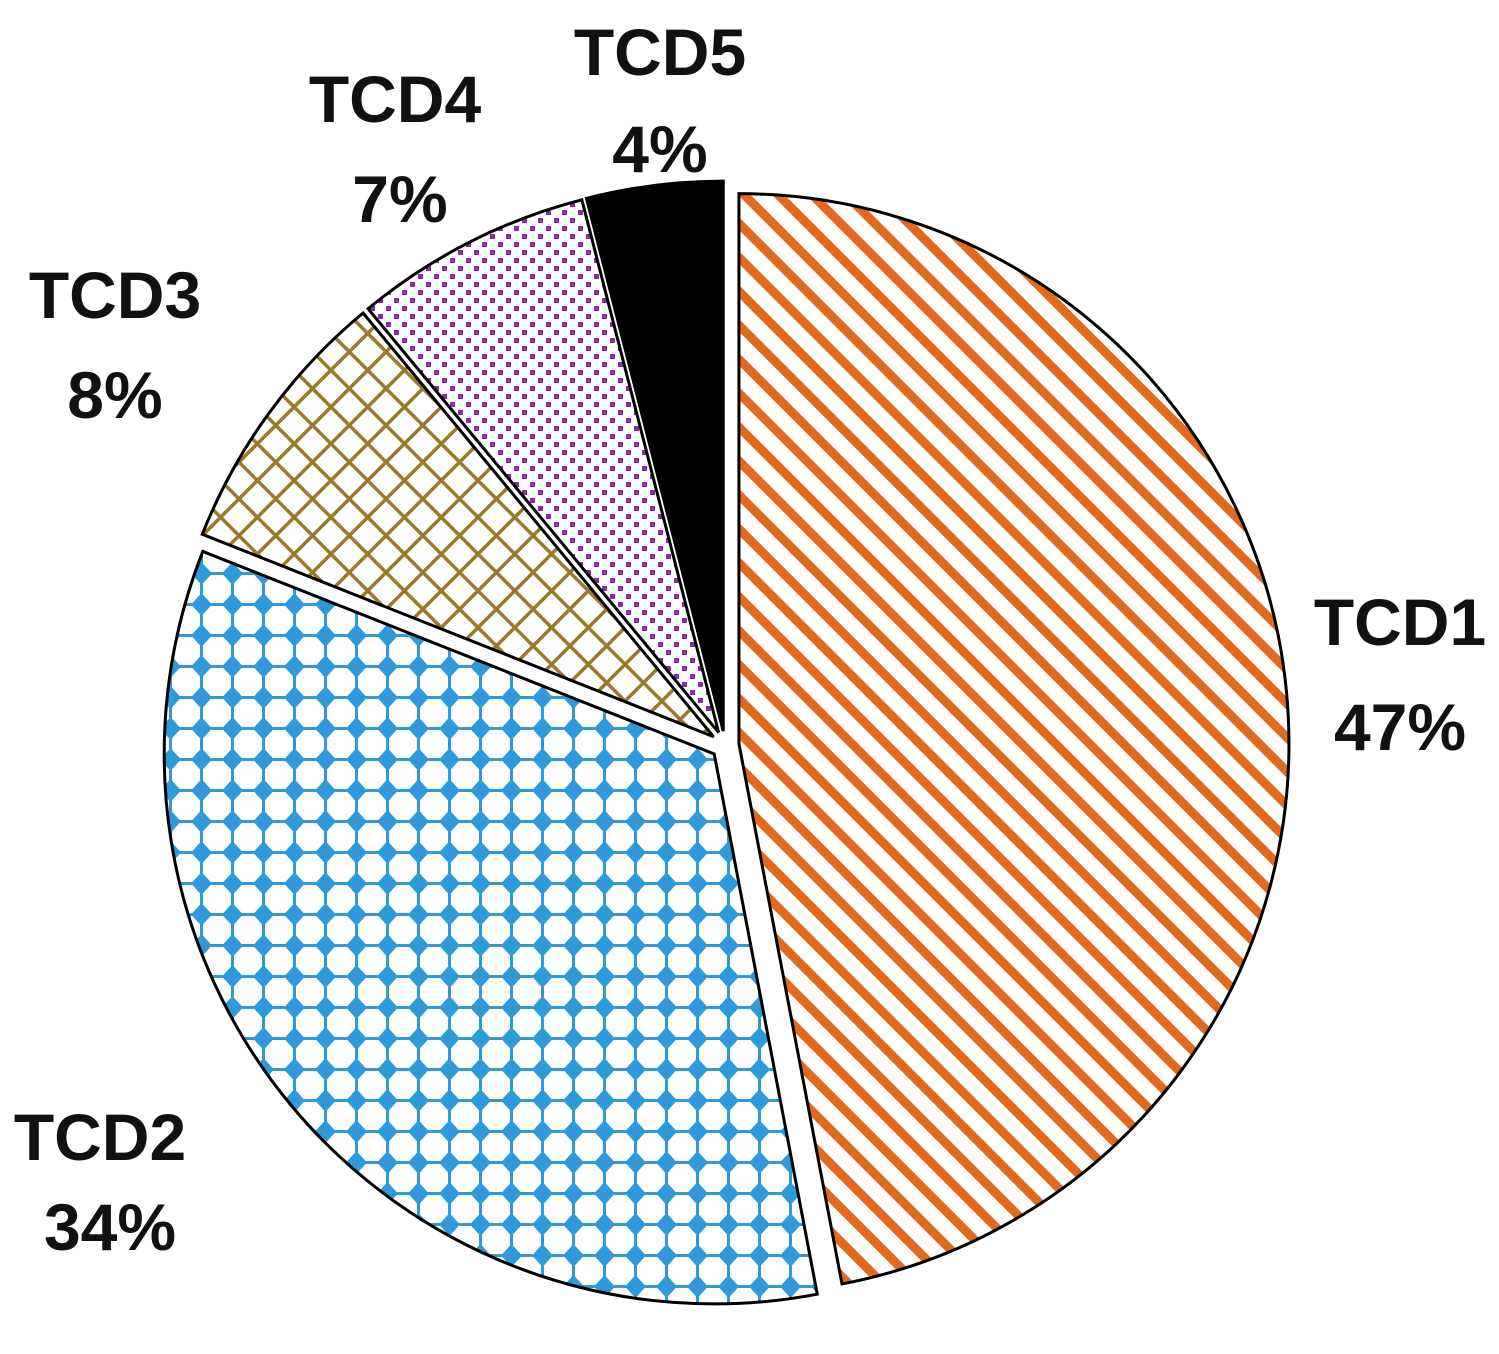  Describe the element at coordinates (543, 465) in the screenshot. I see `pie-slice-tcd4` at that location.